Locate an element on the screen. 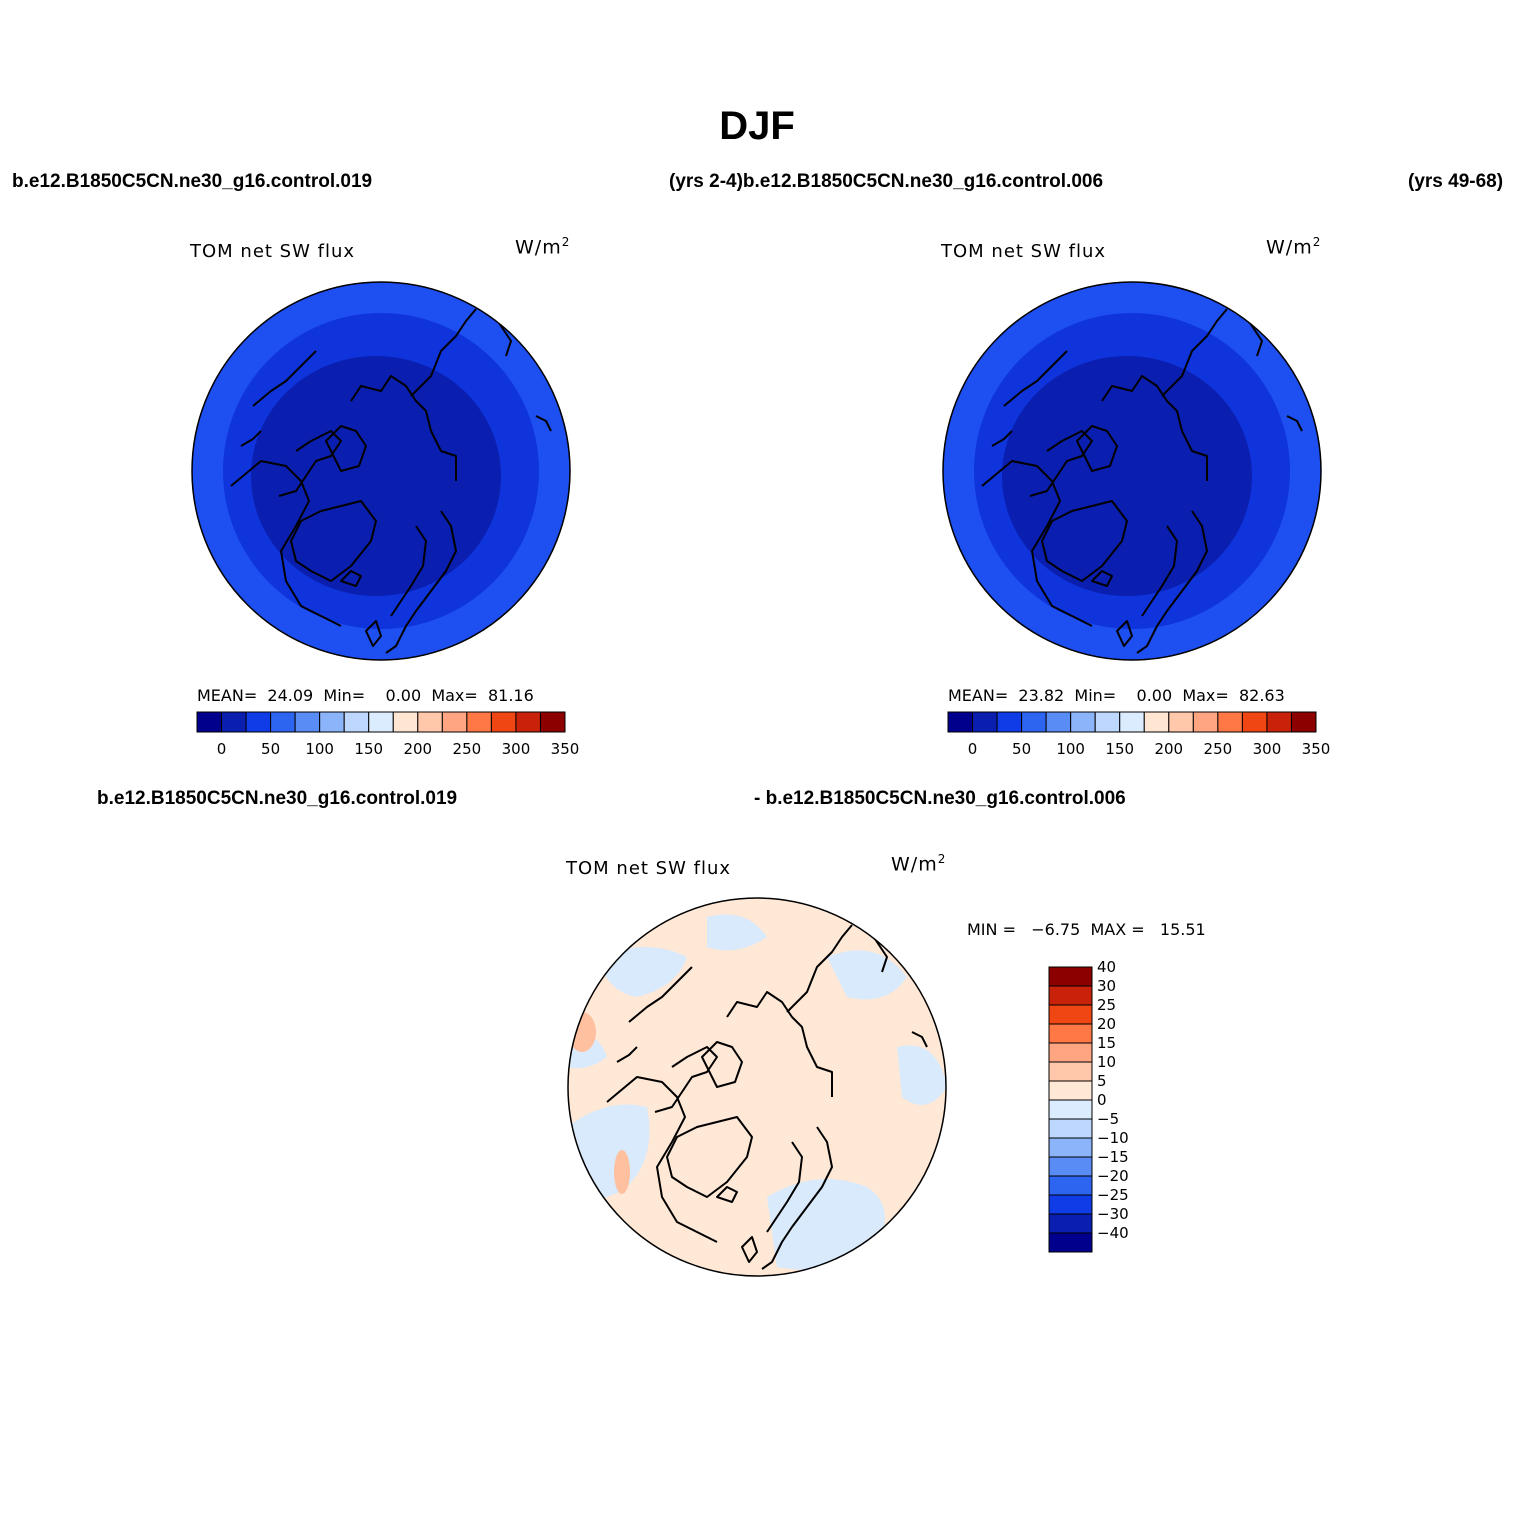 The image size is (1514, 1514). panel3-difference-polar-map is located at coordinates (757, 1087).